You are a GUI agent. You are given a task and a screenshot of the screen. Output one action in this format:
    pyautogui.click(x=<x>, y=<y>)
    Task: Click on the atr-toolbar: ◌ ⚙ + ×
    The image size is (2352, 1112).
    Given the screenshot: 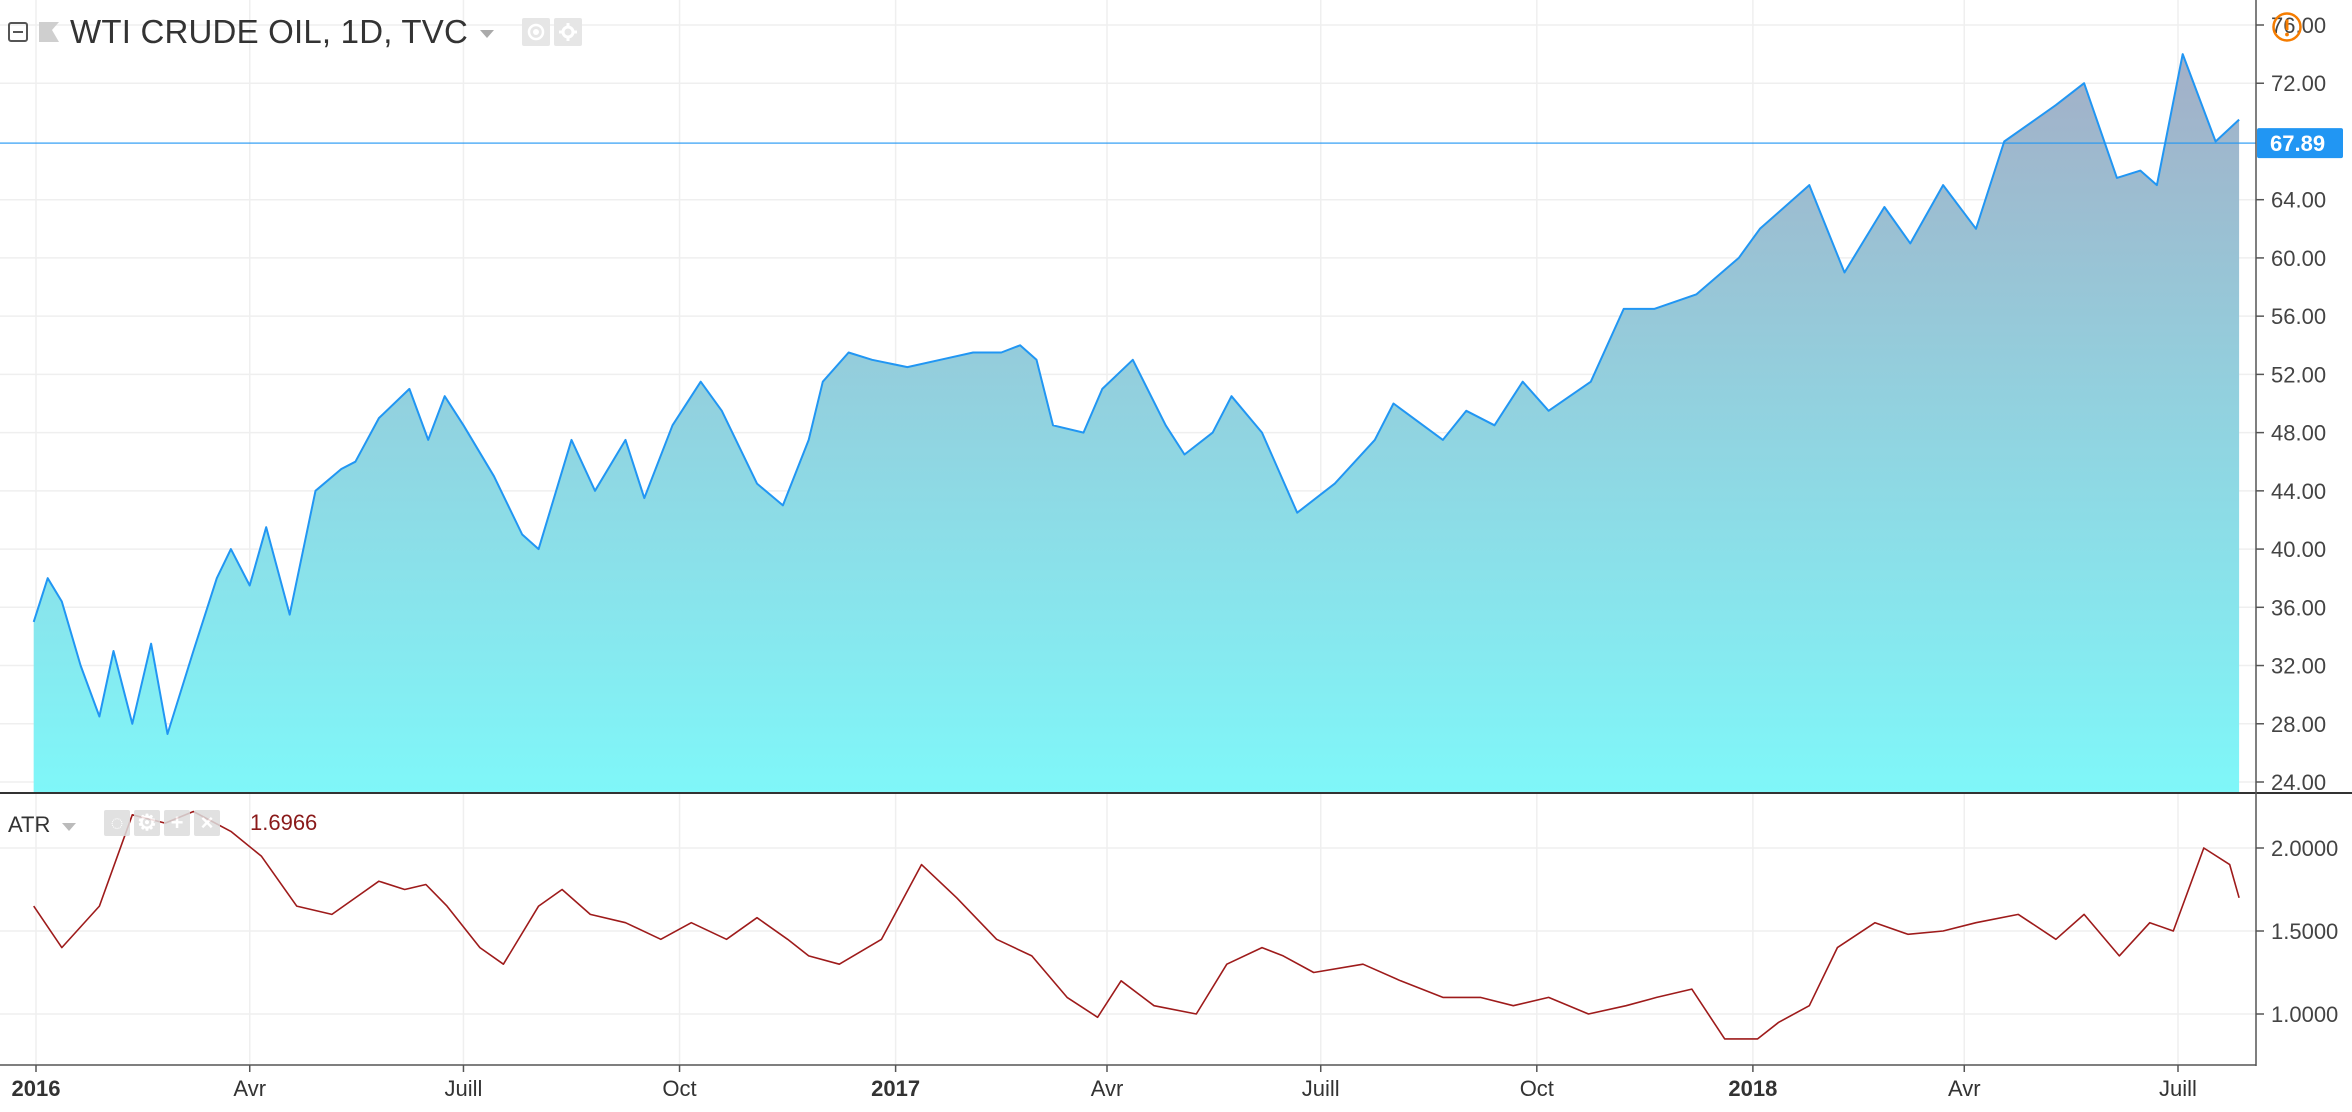 What is the action you would take?
    pyautogui.click(x=162, y=823)
    